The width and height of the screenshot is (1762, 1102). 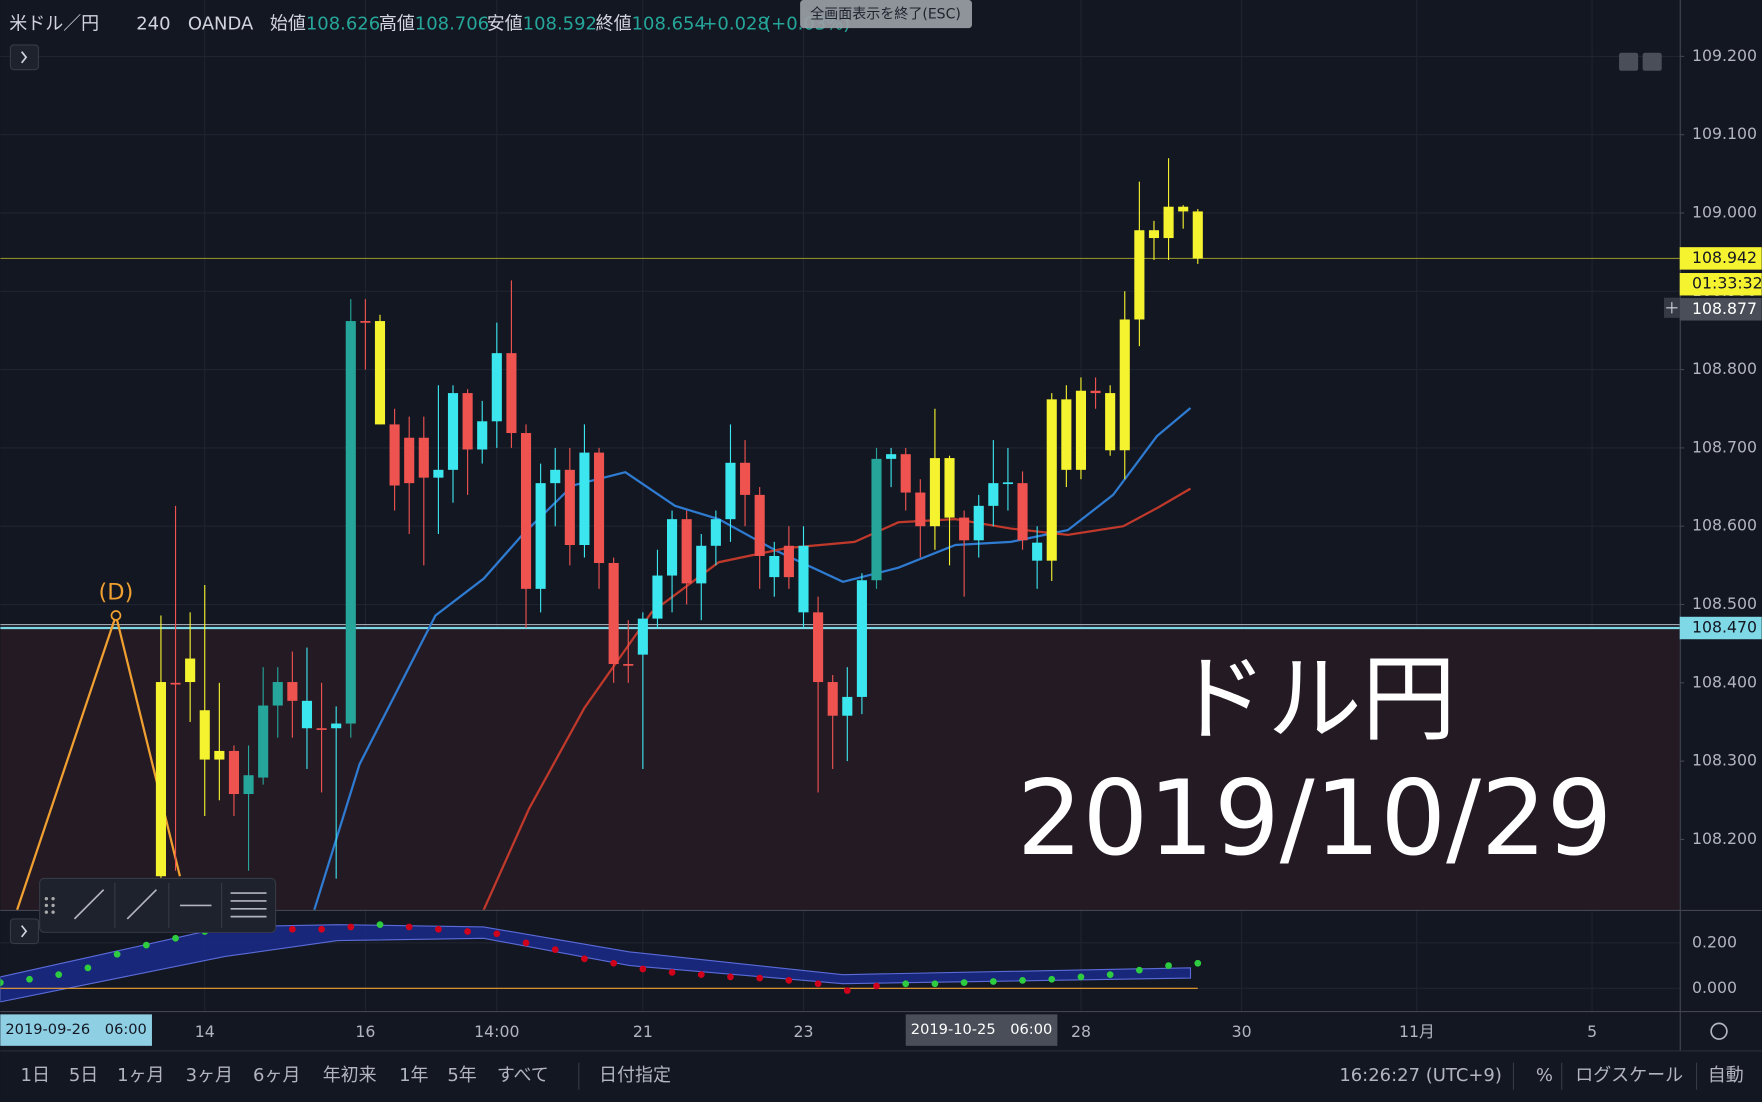 I want to click on cloud, so click(x=596, y=963).